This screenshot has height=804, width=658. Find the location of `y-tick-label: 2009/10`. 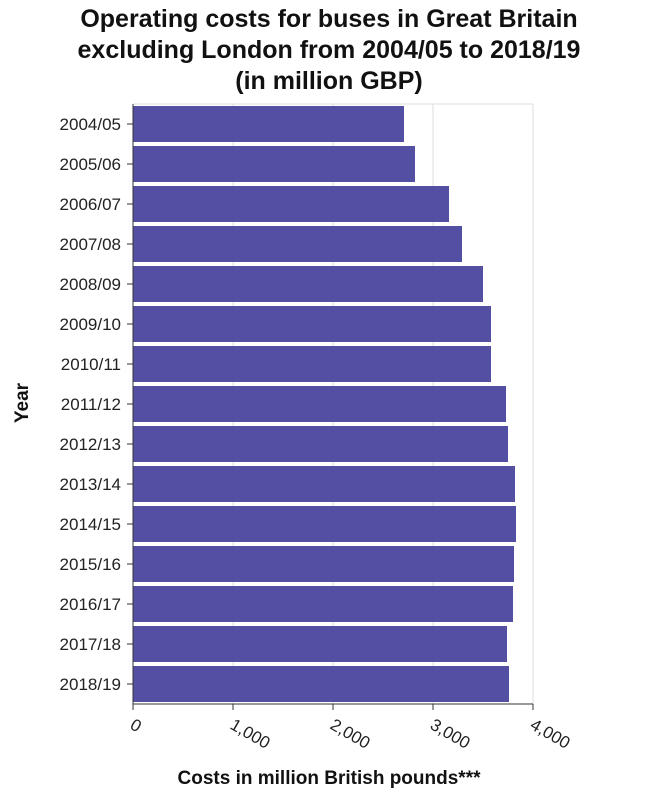

y-tick-label: 2009/10 is located at coordinates (90, 324).